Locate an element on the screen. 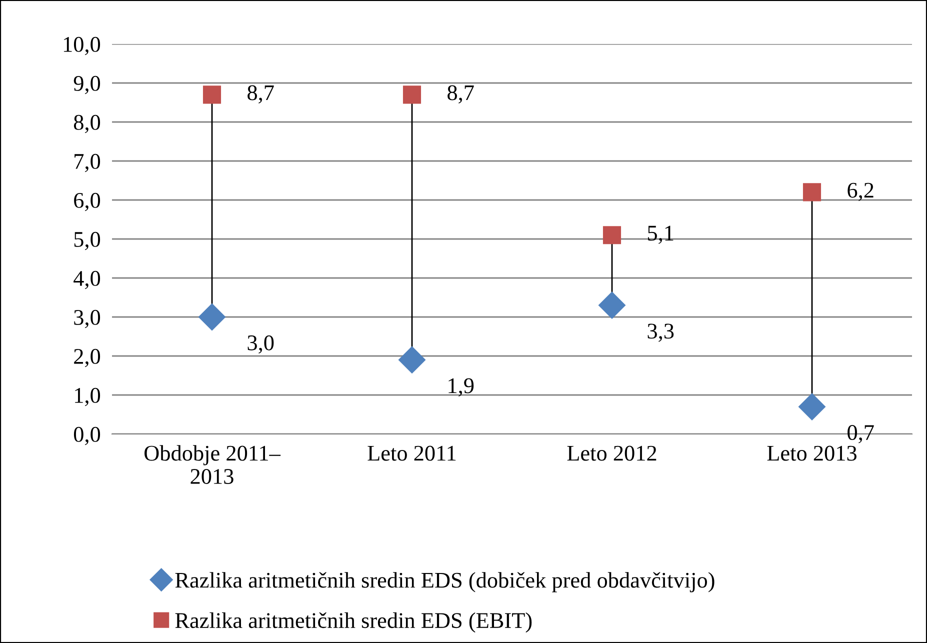 This screenshot has width=927, height=643. y-tick-label: 4,0 is located at coordinates (87, 280).